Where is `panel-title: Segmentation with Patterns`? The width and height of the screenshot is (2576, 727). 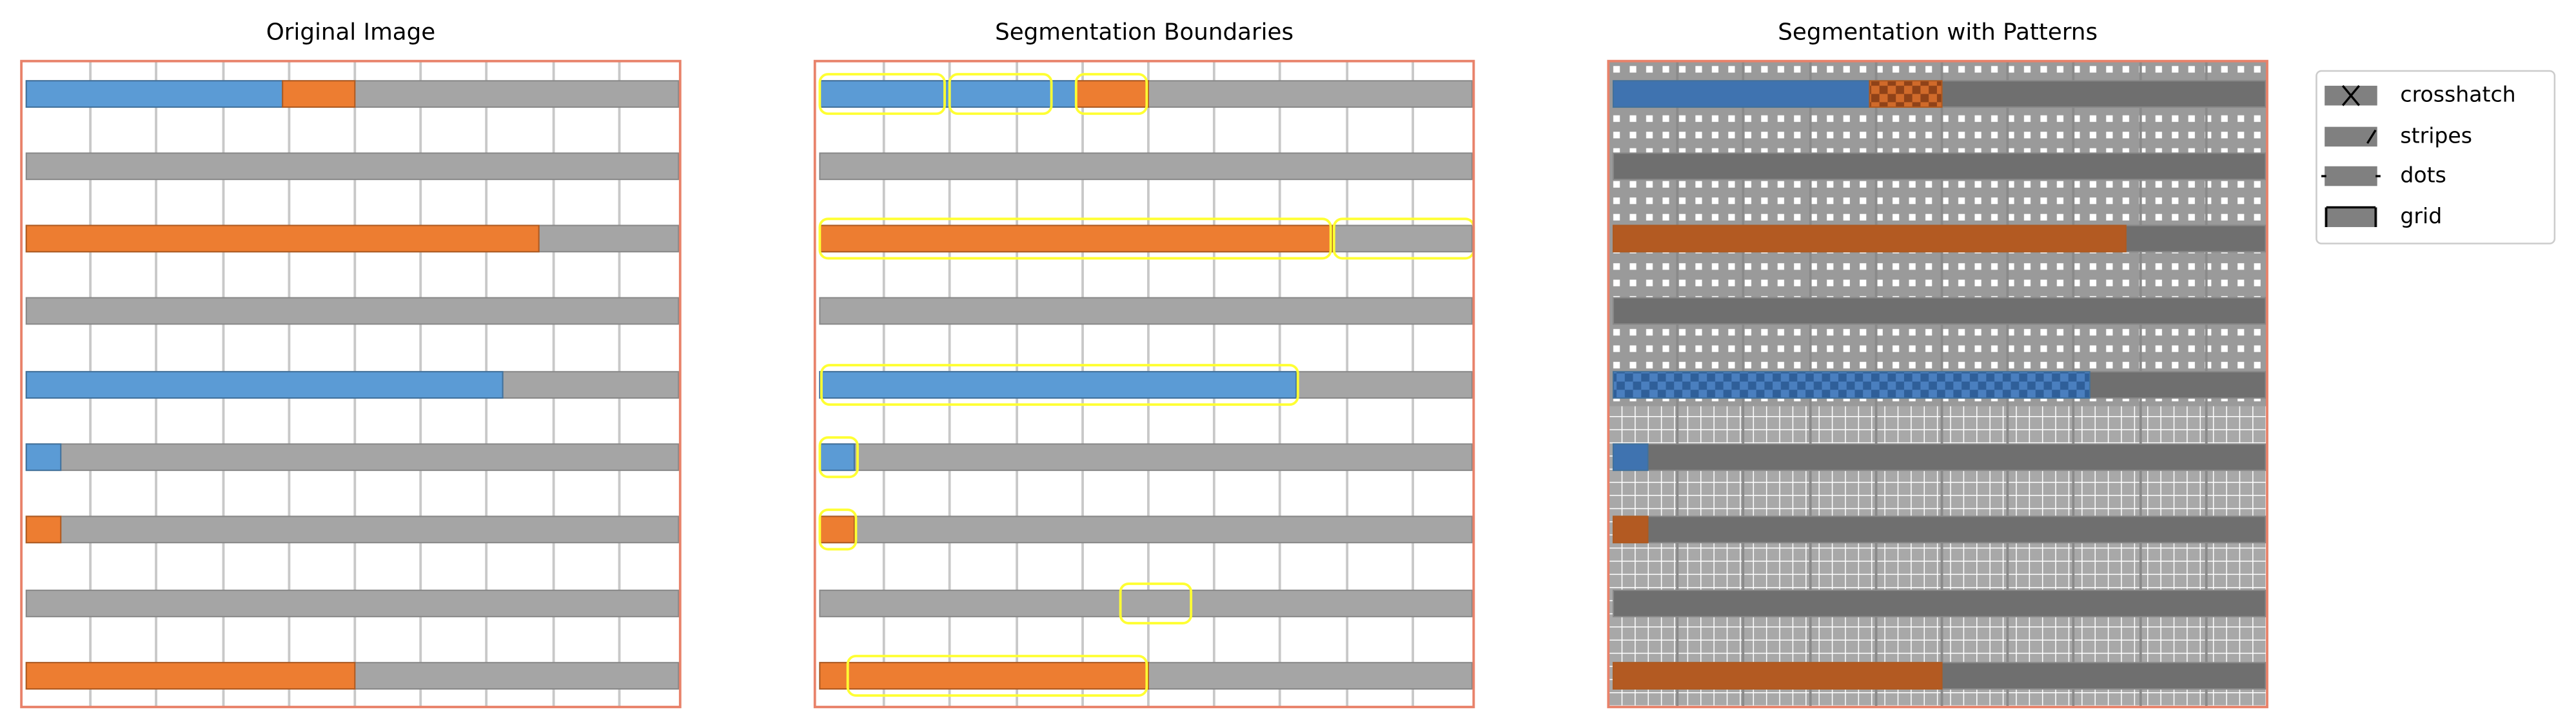
panel-title: Segmentation with Patterns is located at coordinates (1938, 32).